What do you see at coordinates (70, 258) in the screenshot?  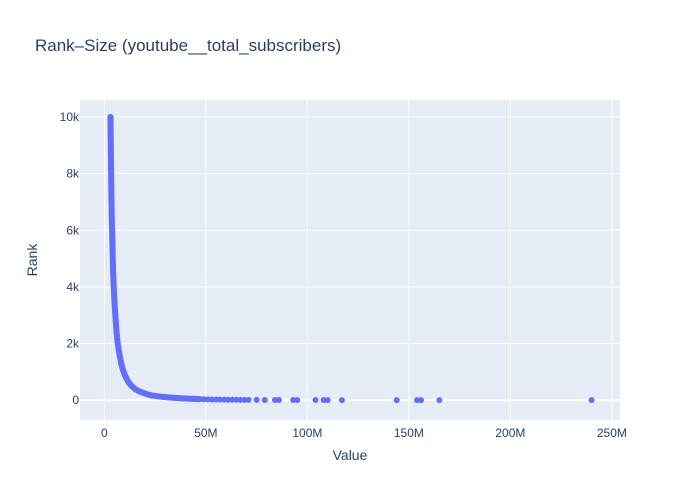 I see `y-axis-ticks: 0 2k 4k 6k 8k 10k` at bounding box center [70, 258].